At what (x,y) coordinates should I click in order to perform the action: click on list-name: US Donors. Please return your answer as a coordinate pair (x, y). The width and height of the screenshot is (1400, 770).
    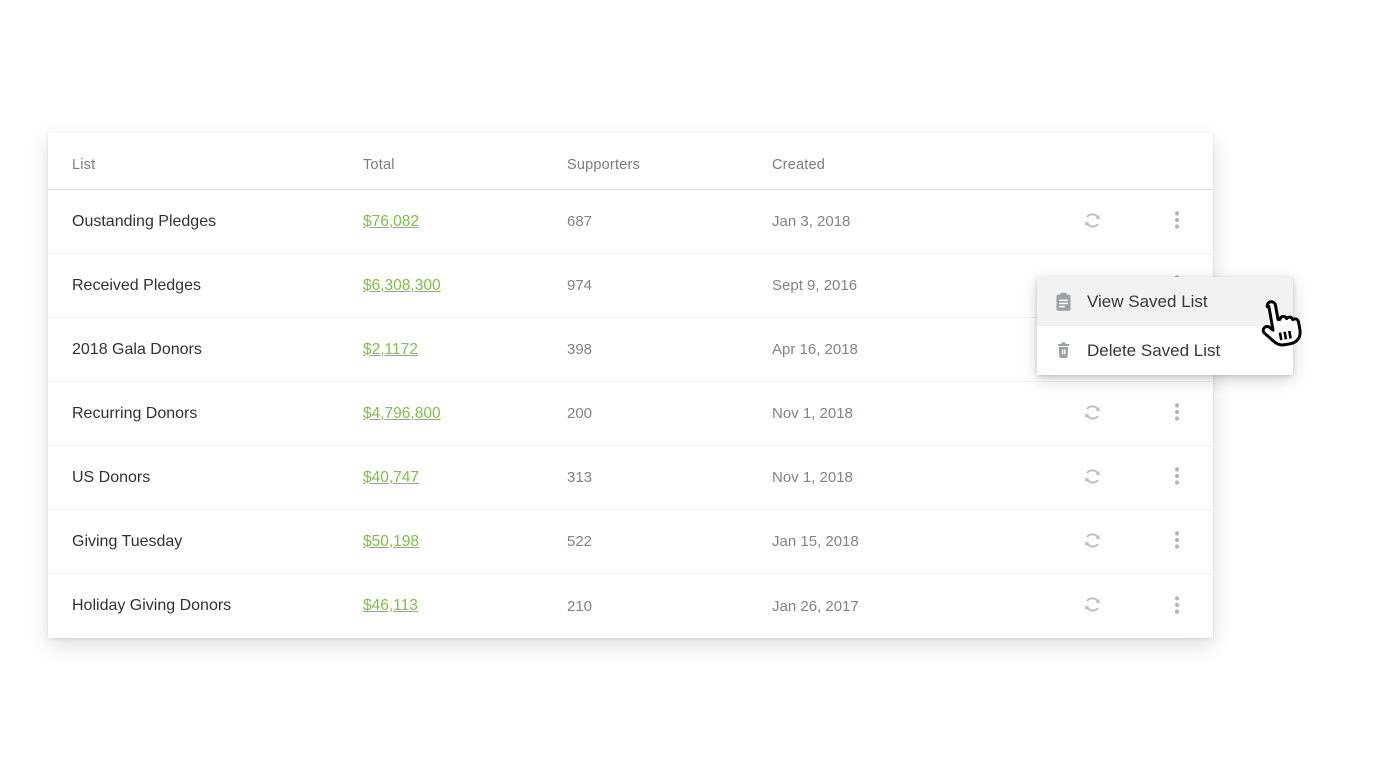
    Looking at the image, I should click on (111, 477).